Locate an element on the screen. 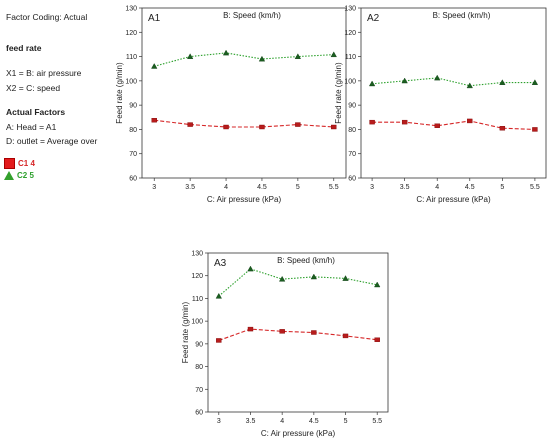 The image size is (550, 448). square-marker-icon is located at coordinates (9, 163).